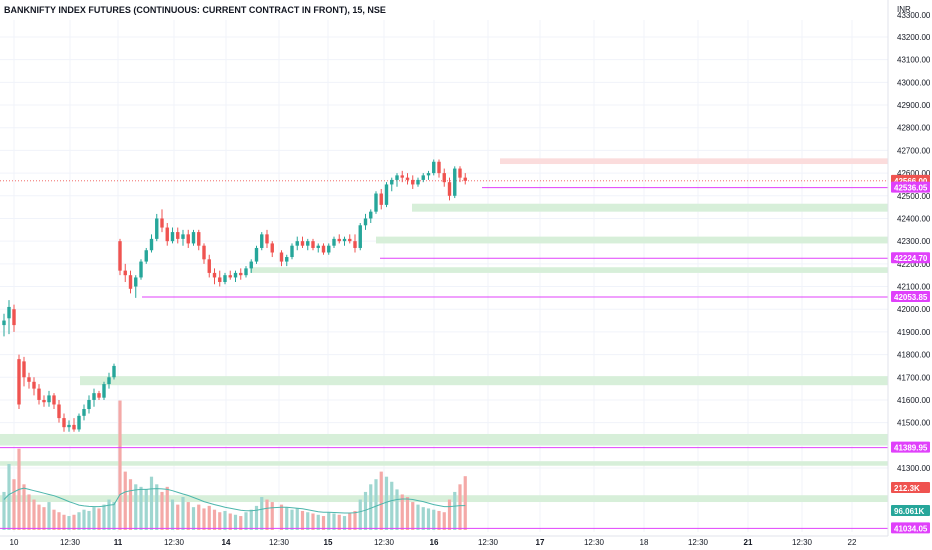 The image size is (932, 550). Describe the element at coordinates (914, 128) in the screenshot. I see `y-tick-label: 42800.00` at that location.